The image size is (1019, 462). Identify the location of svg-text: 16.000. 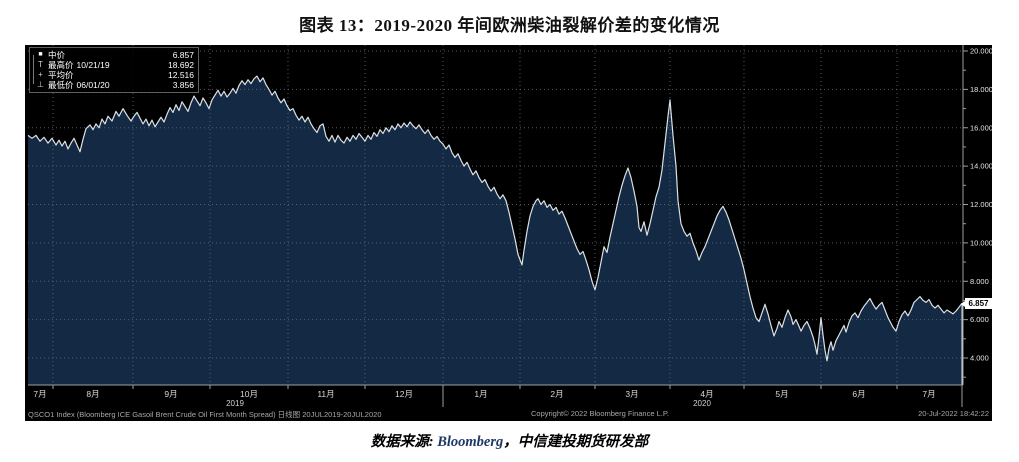
(981, 127).